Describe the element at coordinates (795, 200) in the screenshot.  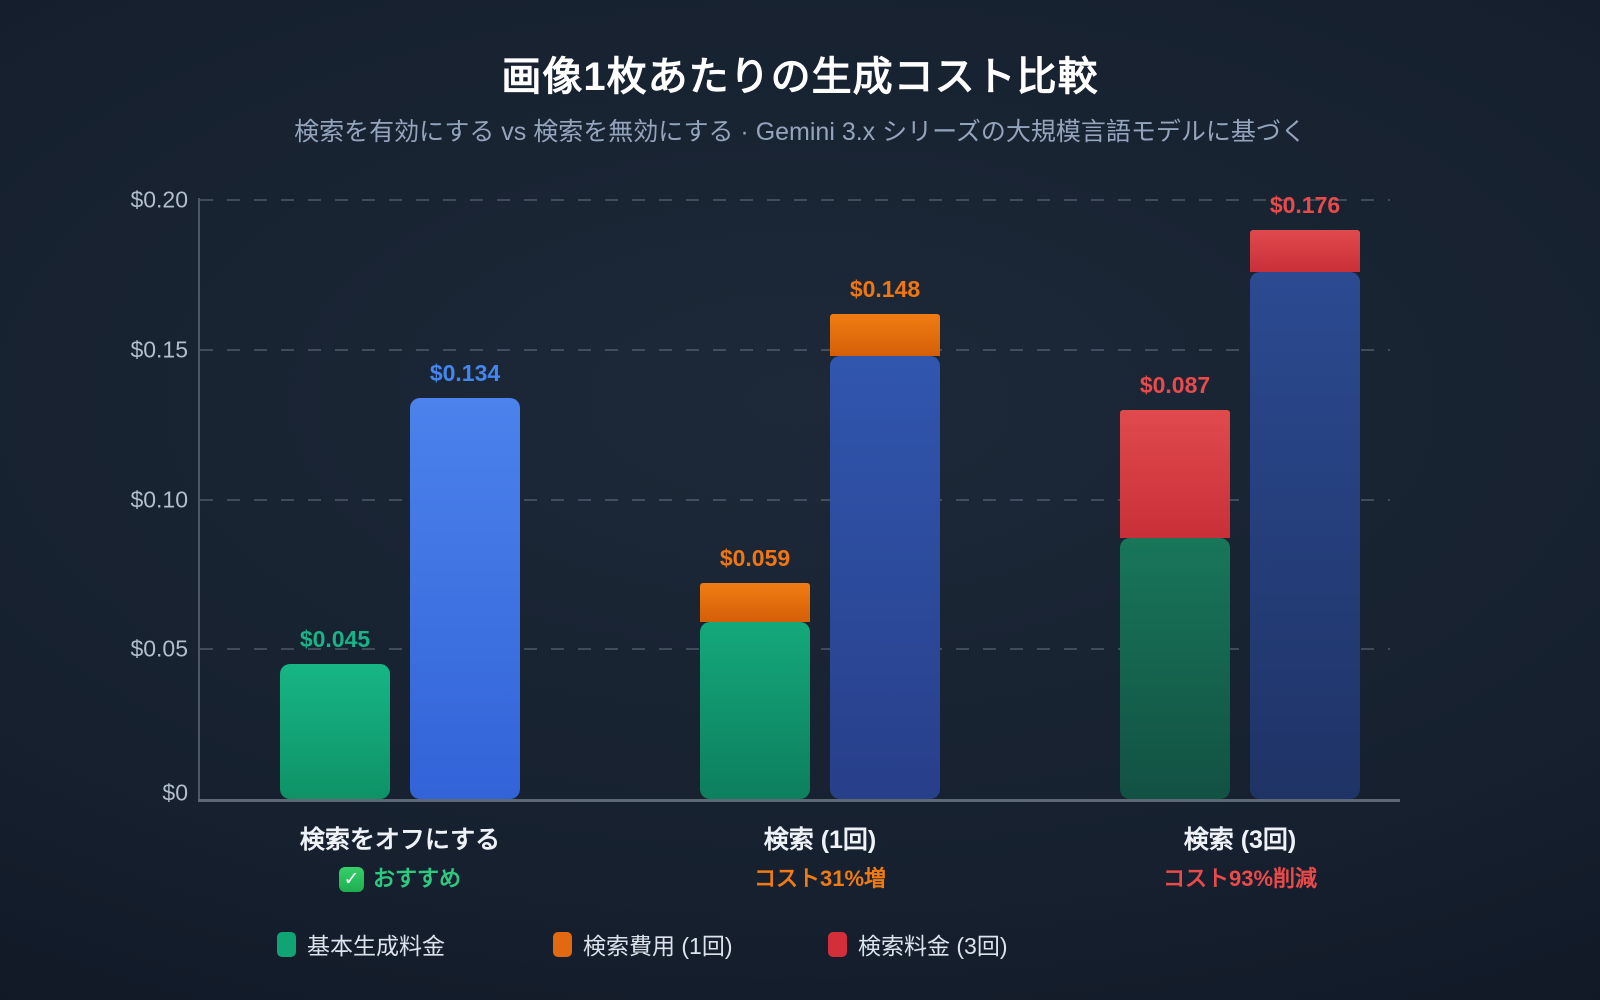
I see `gridline-0.20` at that location.